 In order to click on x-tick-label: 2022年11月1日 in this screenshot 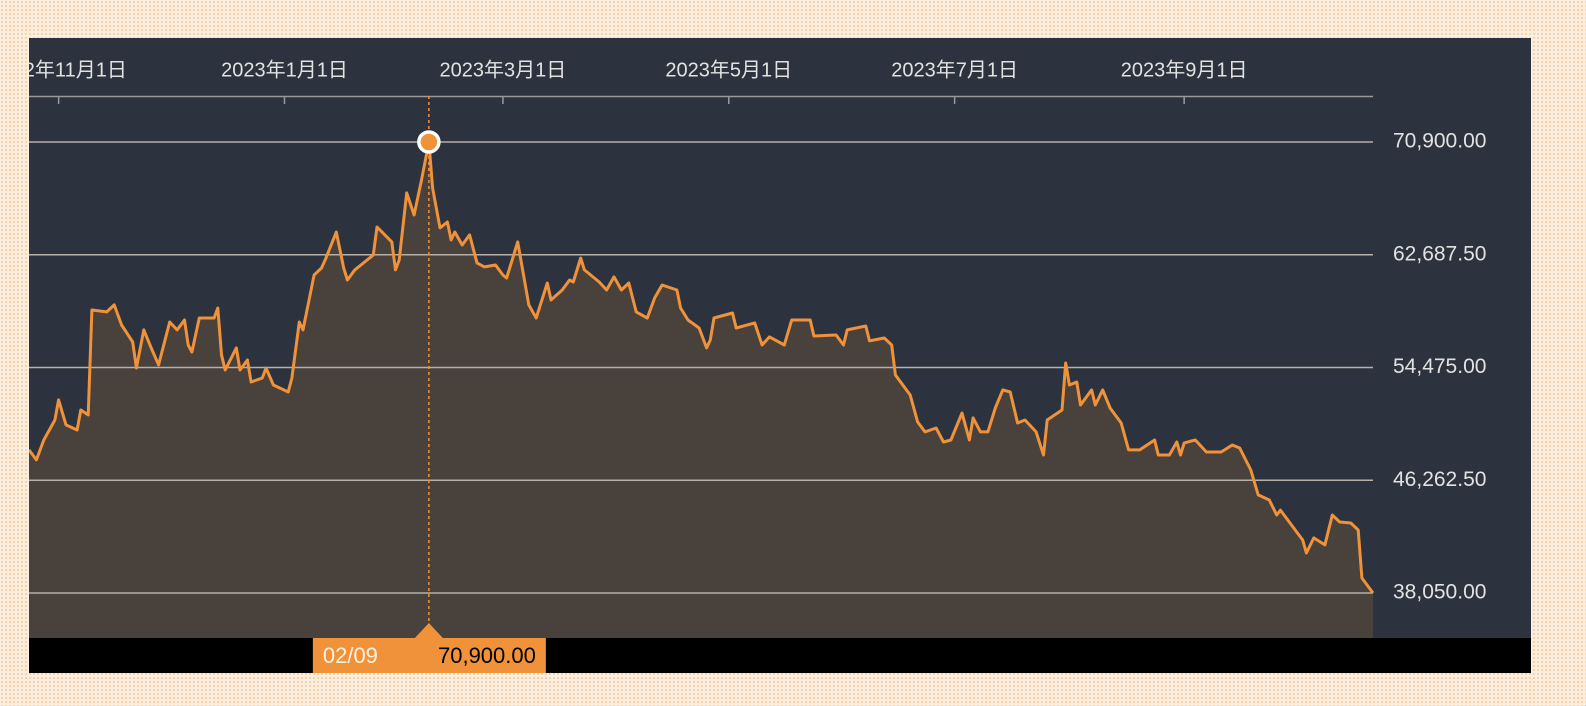, I will do `click(63, 69)`.